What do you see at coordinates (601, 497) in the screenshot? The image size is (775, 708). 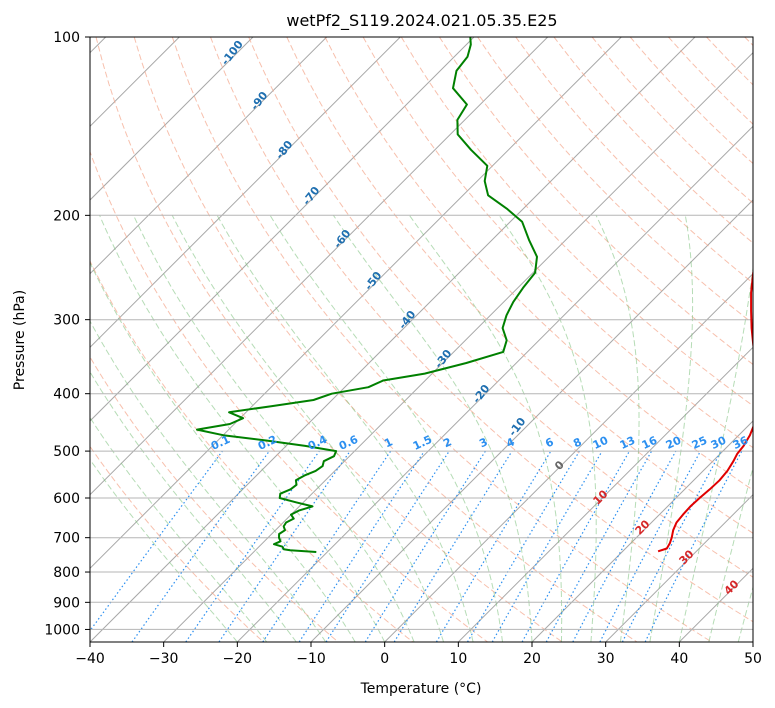 I see `moist-adiabat-label: 10` at bounding box center [601, 497].